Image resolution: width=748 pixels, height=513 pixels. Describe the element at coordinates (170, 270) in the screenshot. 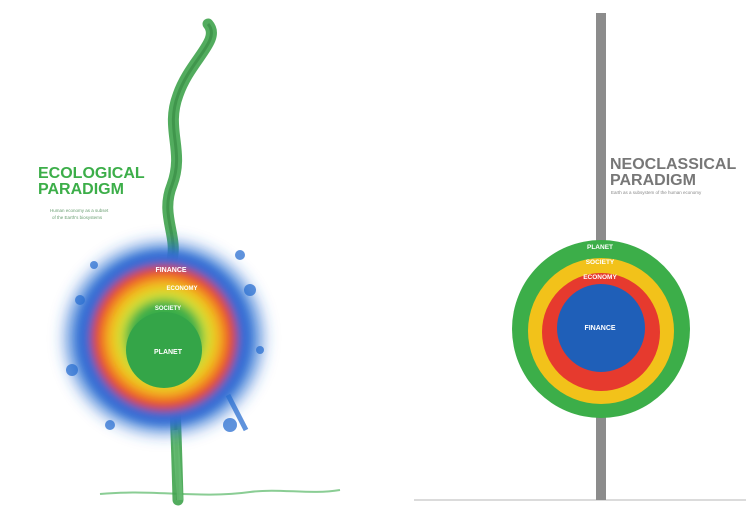

I see `eco-label-finance: FINANCE` at that location.